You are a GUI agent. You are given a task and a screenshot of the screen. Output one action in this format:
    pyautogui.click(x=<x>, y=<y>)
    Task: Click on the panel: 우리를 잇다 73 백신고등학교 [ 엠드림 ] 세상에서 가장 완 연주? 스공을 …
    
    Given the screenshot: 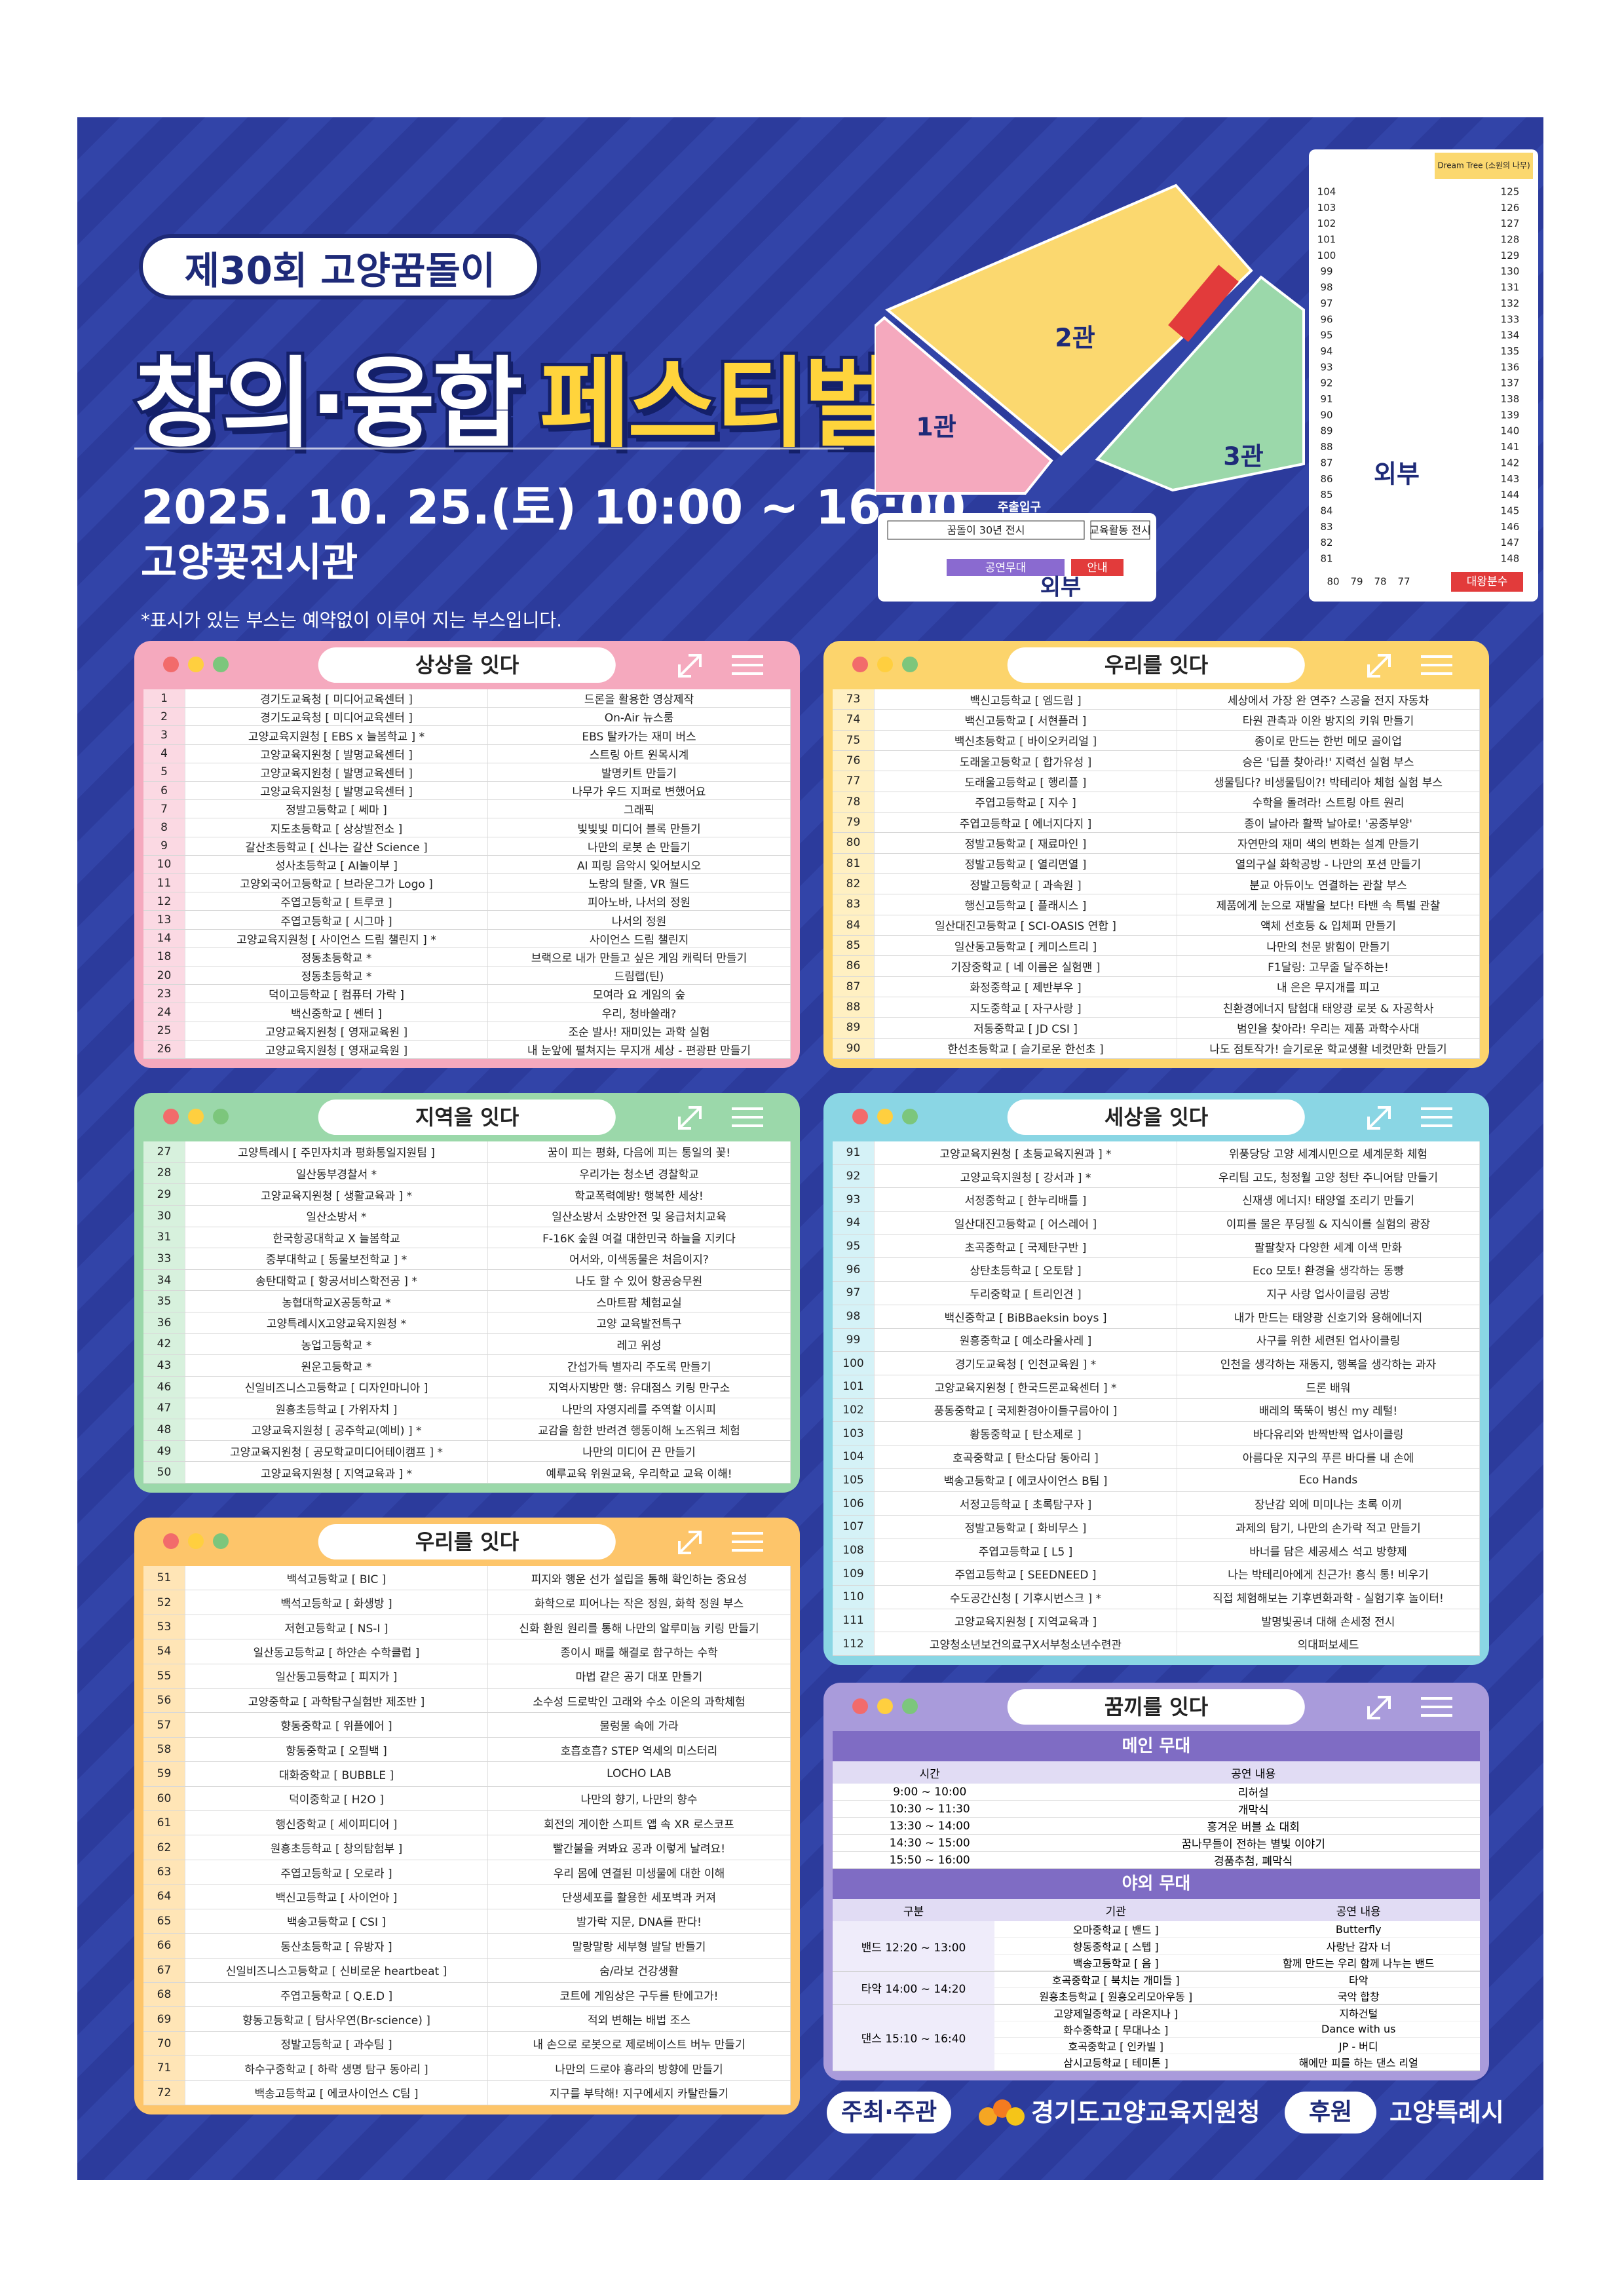 What is the action you would take?
    pyautogui.click(x=1156, y=854)
    